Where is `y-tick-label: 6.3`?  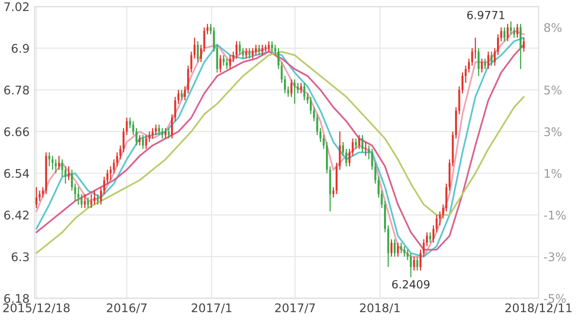 y-tick-label: 6.3 is located at coordinates (20, 257).